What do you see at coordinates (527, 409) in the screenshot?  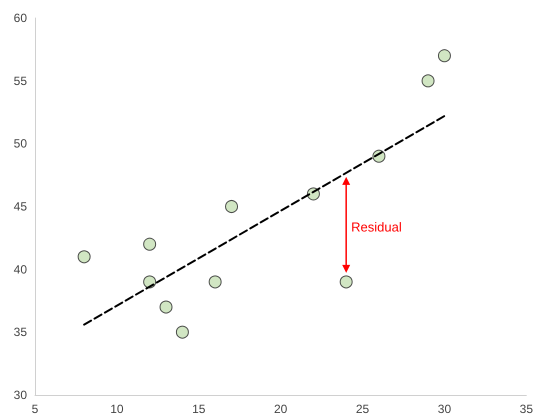 I see `x-tick-label: 35` at bounding box center [527, 409].